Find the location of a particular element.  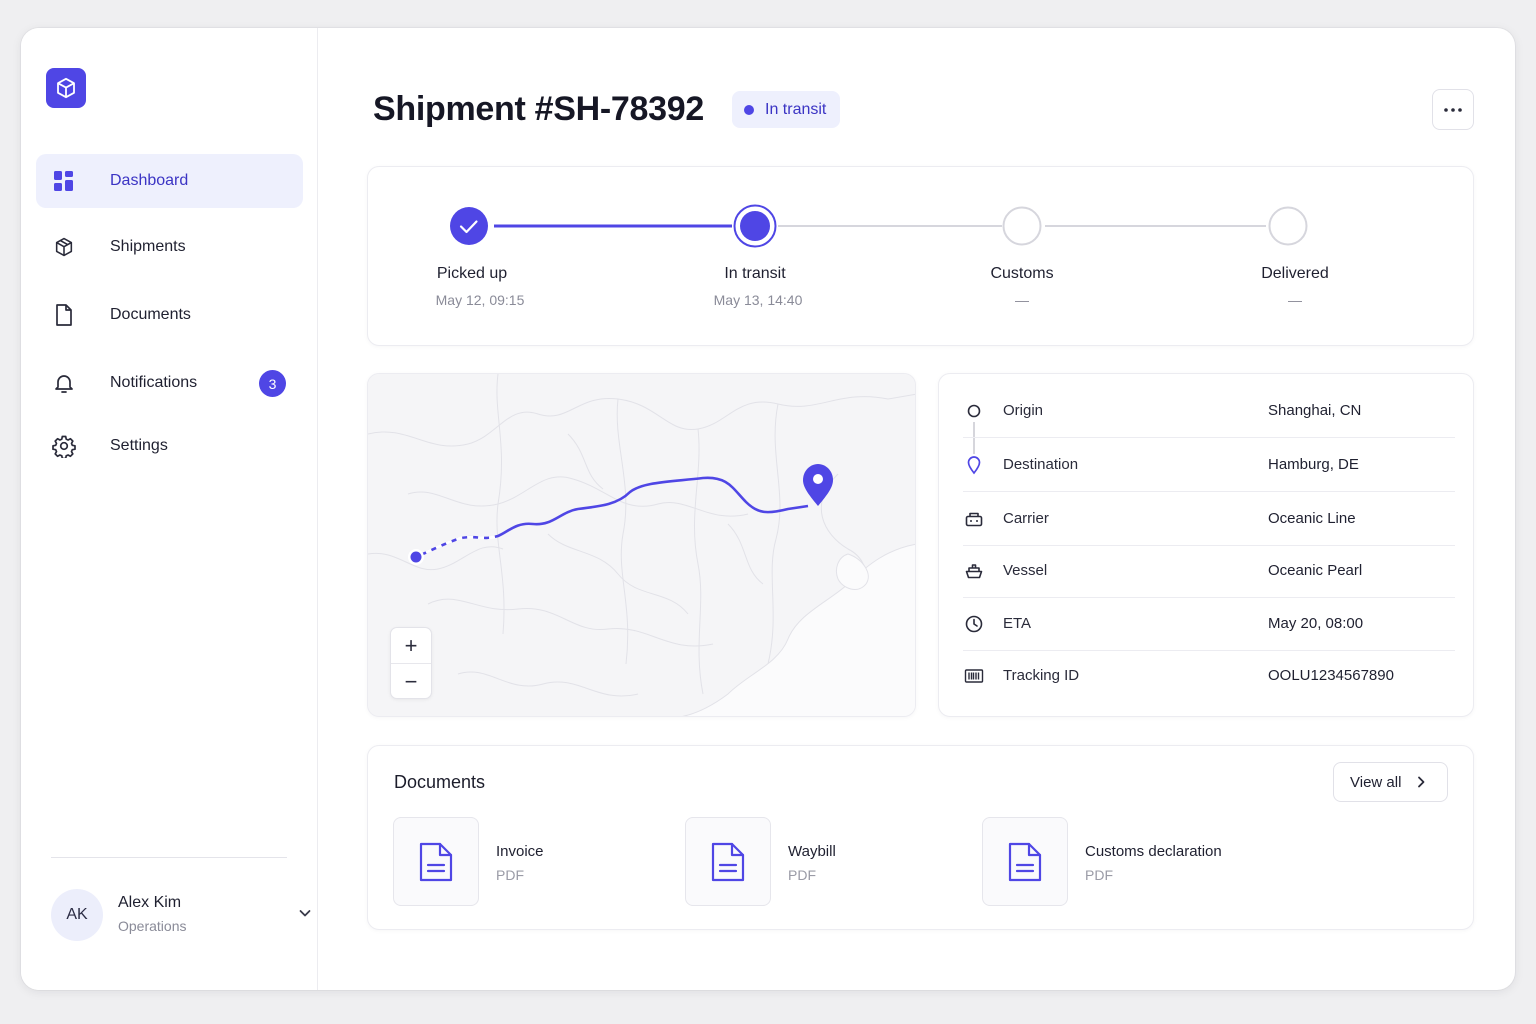

sidebar-item-label: Dashboard is located at coordinates (149, 180).